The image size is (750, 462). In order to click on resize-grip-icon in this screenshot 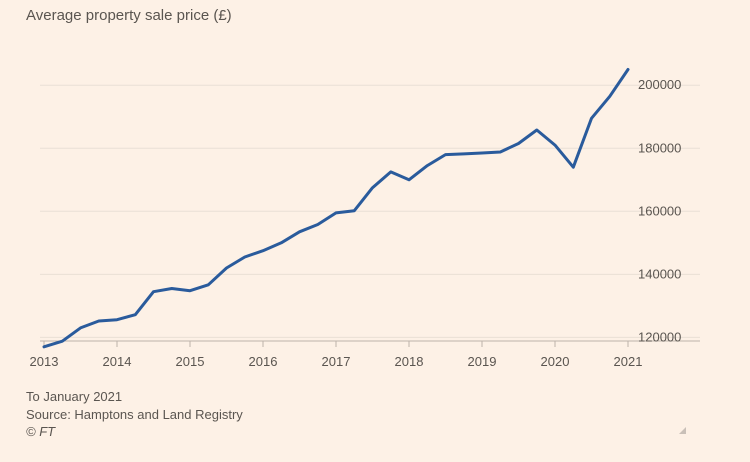, I will do `click(682, 430)`.